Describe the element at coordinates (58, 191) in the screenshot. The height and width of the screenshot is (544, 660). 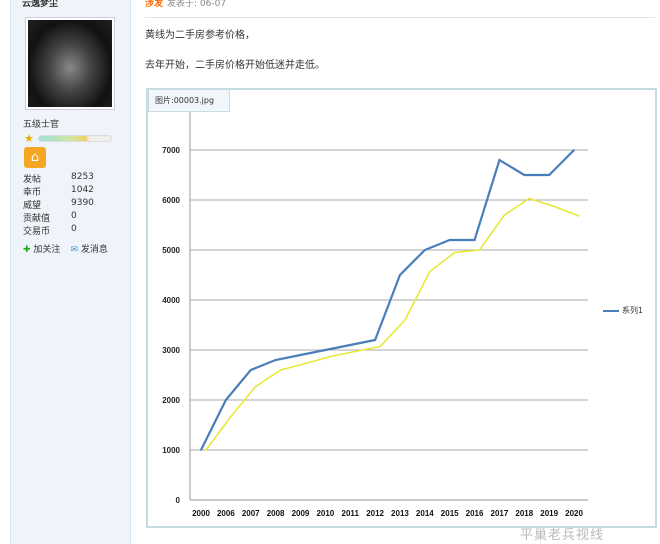
I see `stat-row: 幸币 1042` at that location.